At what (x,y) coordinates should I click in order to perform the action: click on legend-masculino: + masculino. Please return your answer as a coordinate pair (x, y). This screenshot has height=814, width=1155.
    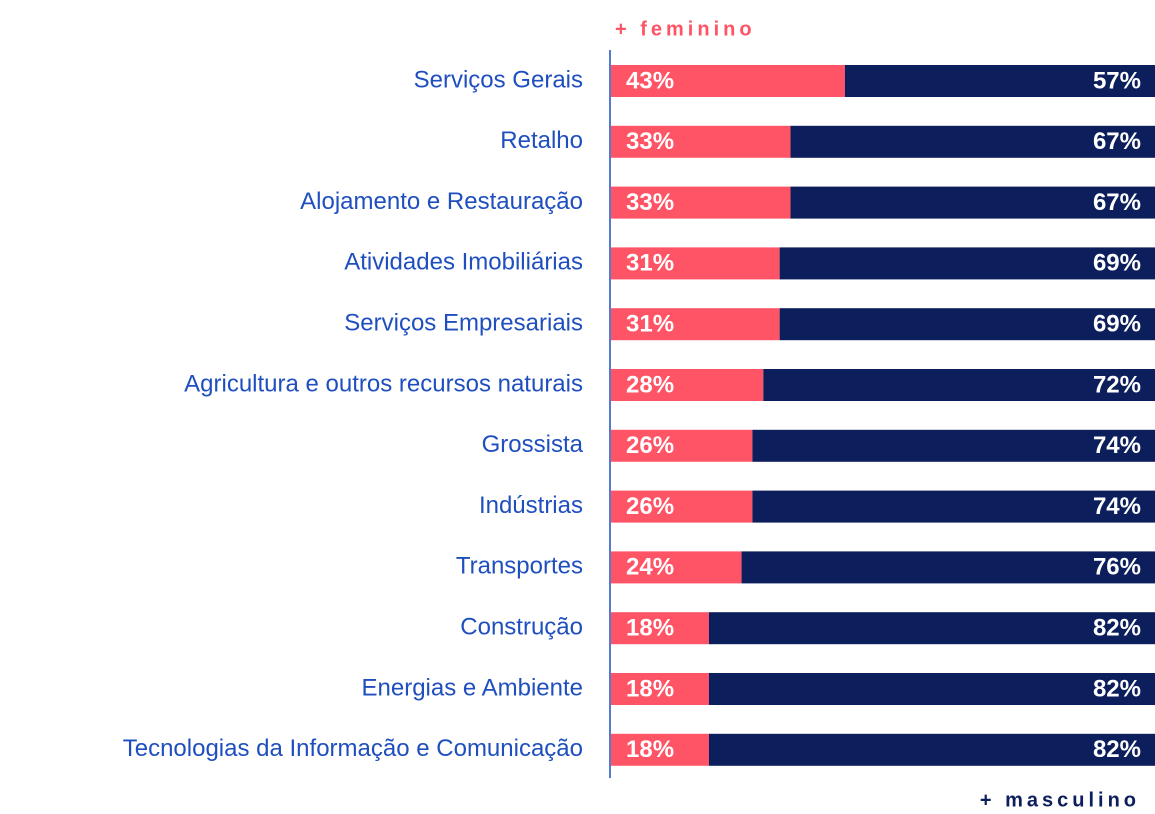
    Looking at the image, I should click on (1060, 800).